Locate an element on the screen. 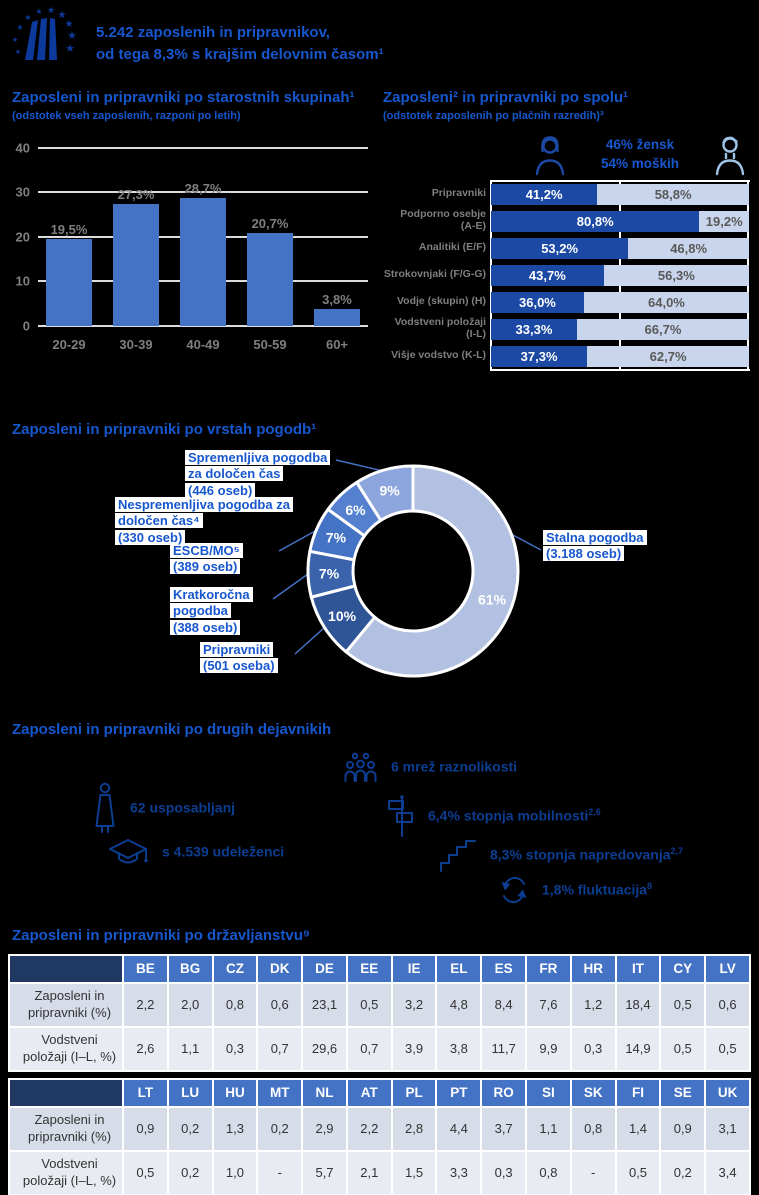 This screenshot has width=759, height=1195. factor-trainings: 62 usposabljanj is located at coordinates (163, 808).